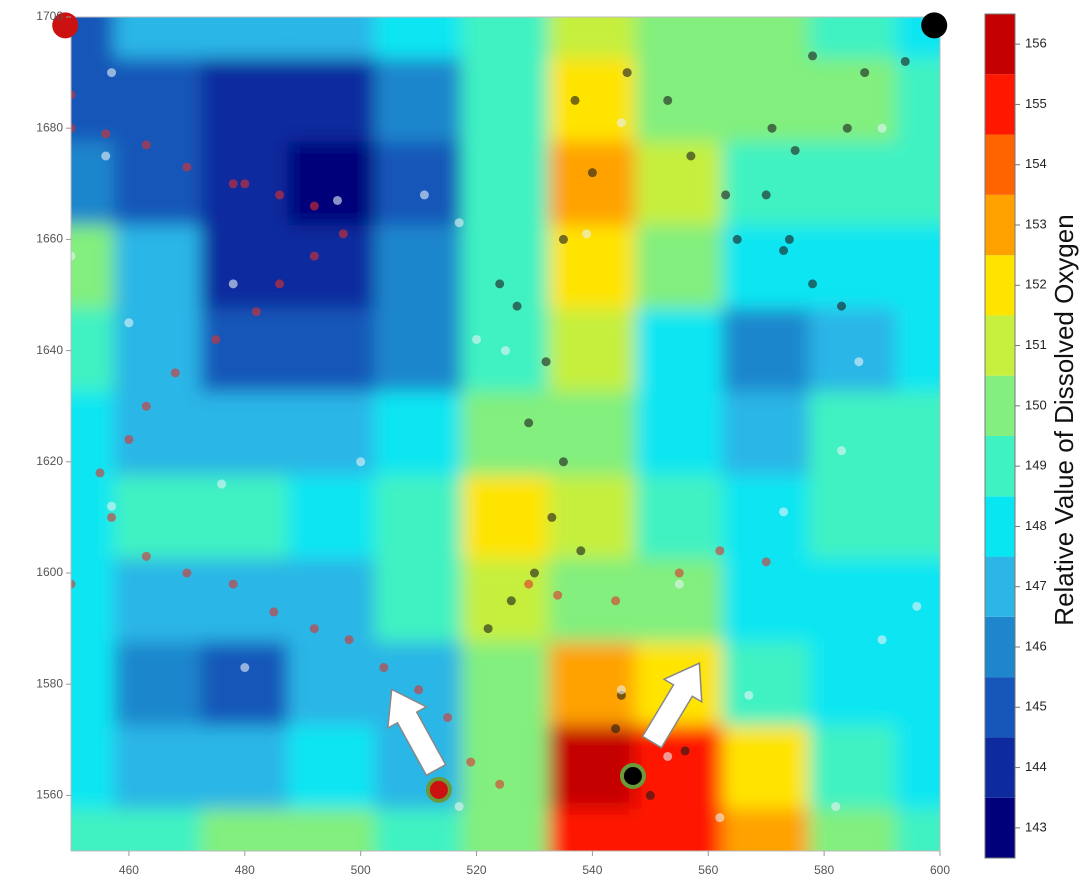 This screenshot has width=1084, height=892. What do you see at coordinates (1036, 43) in the screenshot?
I see `colorbar-tick-label: 156` at bounding box center [1036, 43].